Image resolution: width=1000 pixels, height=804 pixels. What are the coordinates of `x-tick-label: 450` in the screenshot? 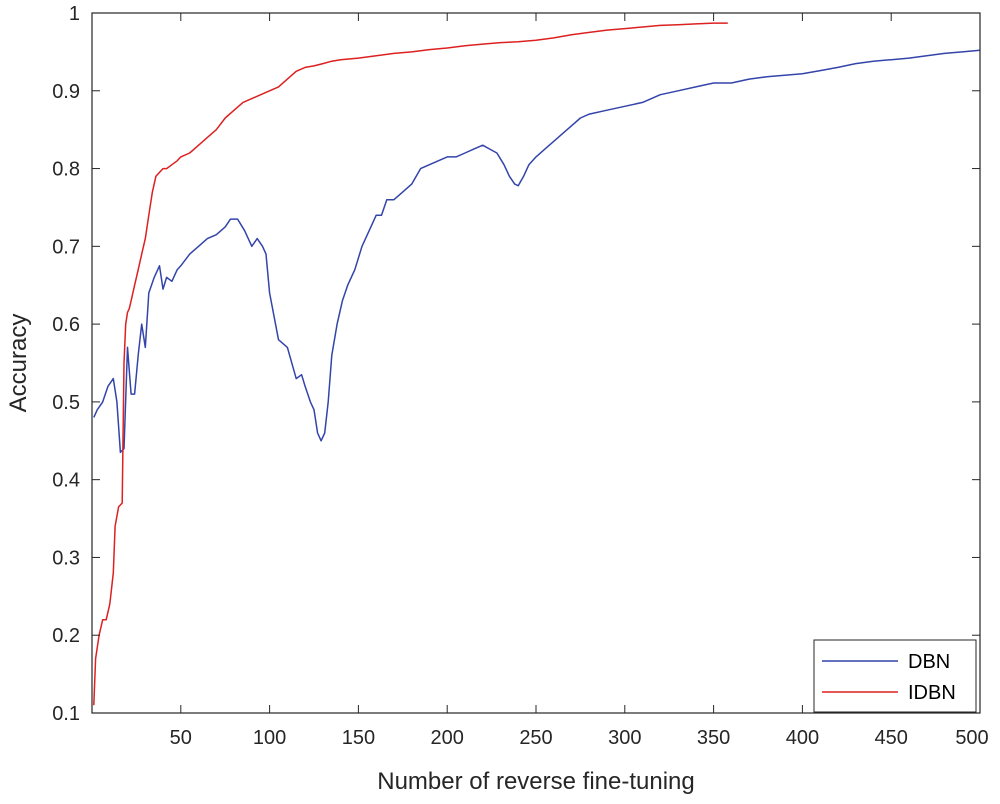 It's located at (891, 738).